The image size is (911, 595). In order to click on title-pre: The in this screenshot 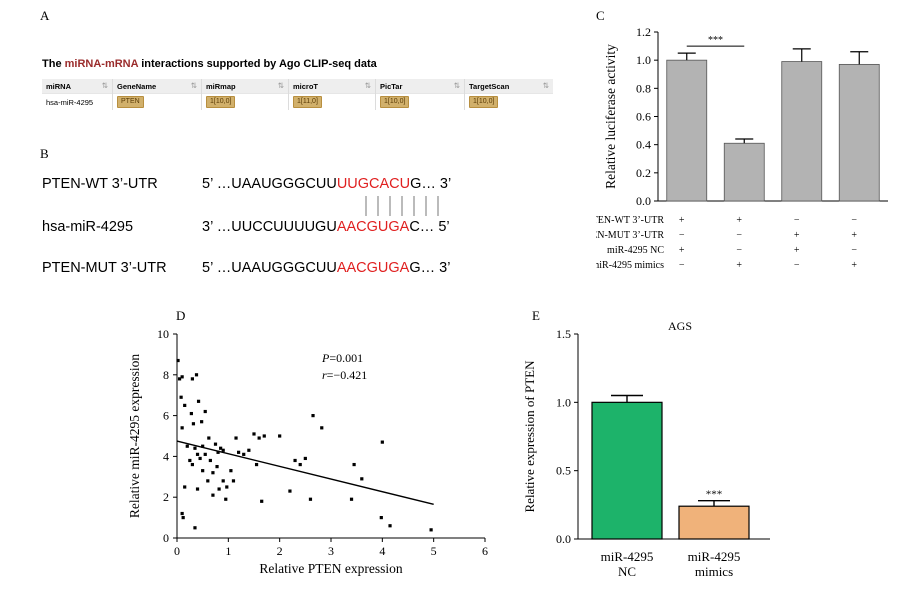, I will do `click(53, 64)`.